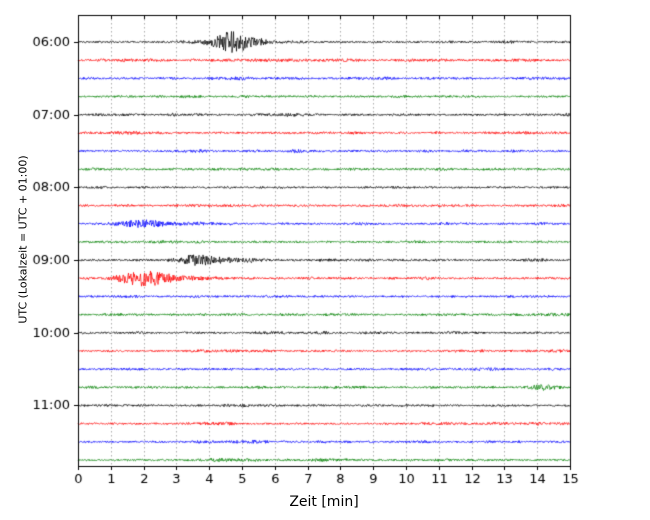  What do you see at coordinates (324, 502) in the screenshot?
I see `x-axis-label: Zeit [min]` at bounding box center [324, 502].